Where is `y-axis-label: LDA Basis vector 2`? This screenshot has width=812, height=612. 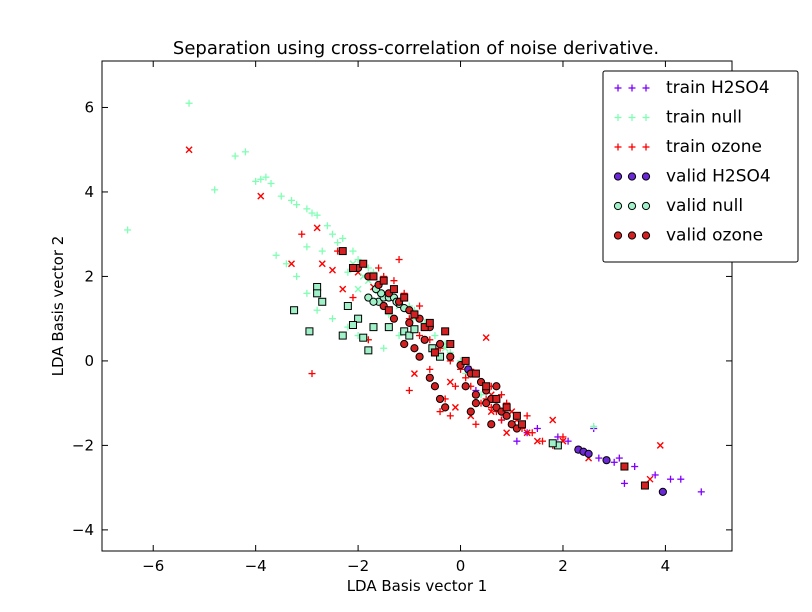
y-axis-label: LDA Basis vector 2 is located at coordinates (58, 306).